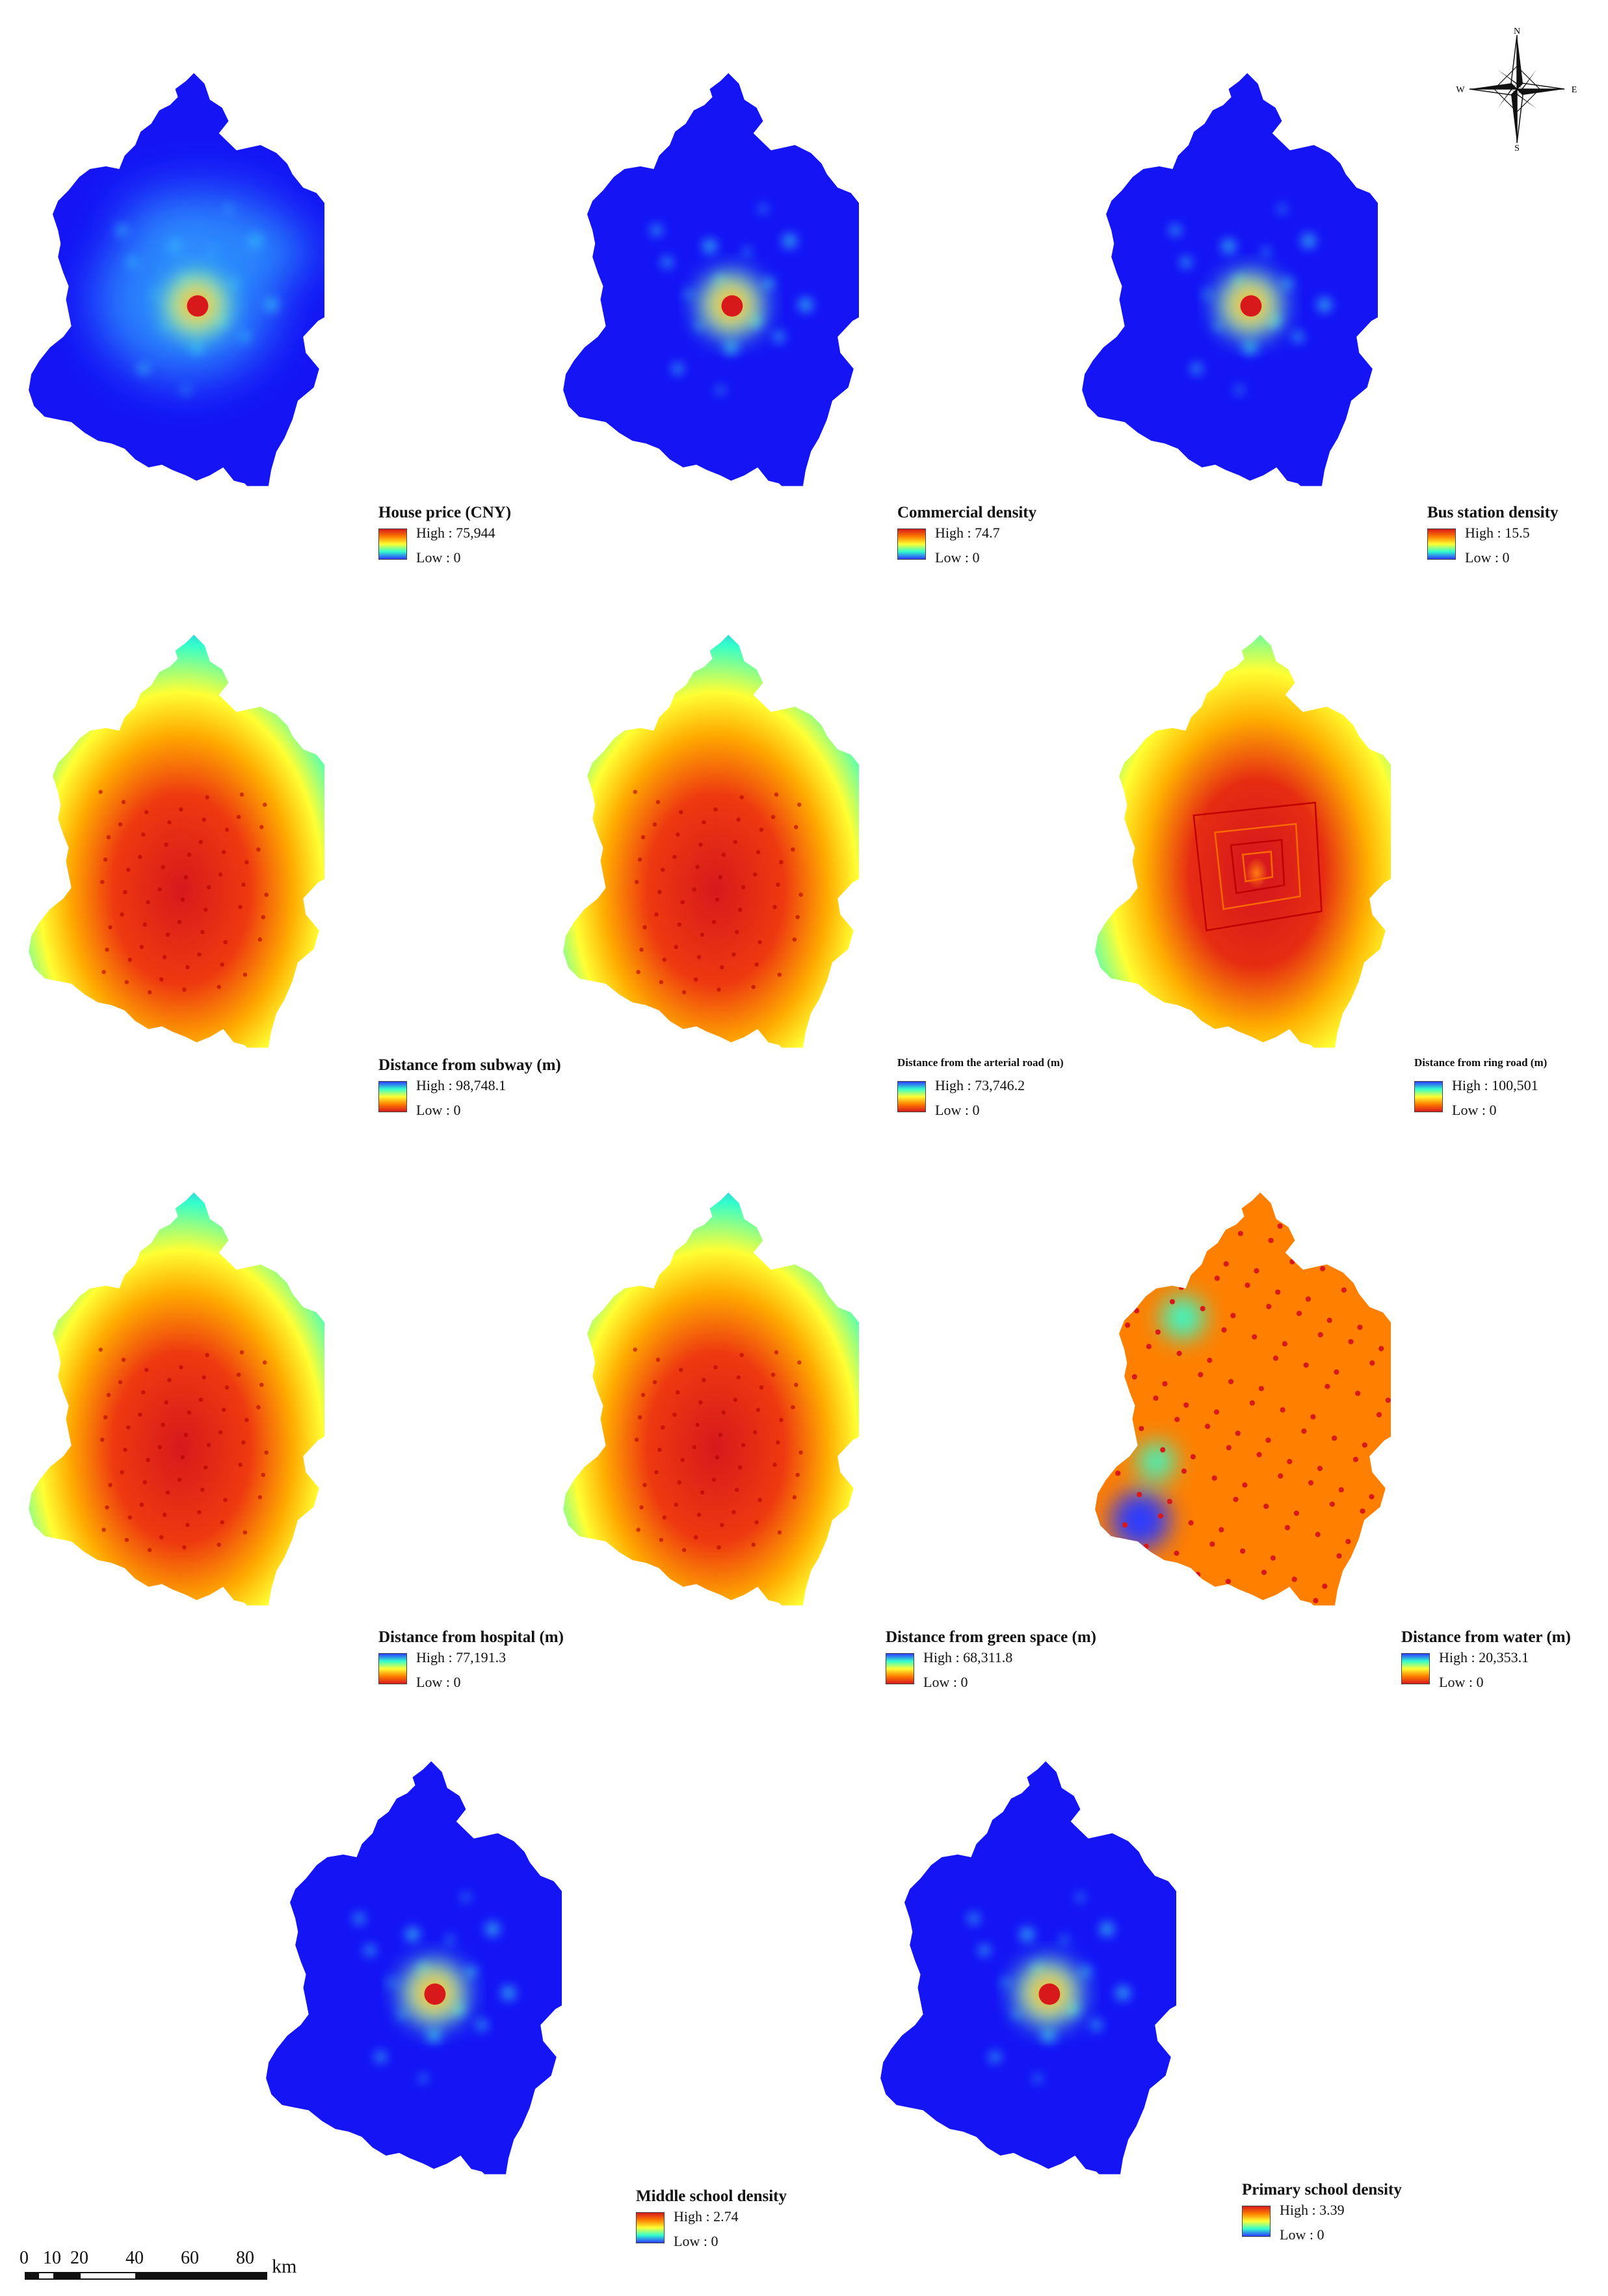  What do you see at coordinates (1497, 533) in the screenshot?
I see `legend-high: High : 15.5` at bounding box center [1497, 533].